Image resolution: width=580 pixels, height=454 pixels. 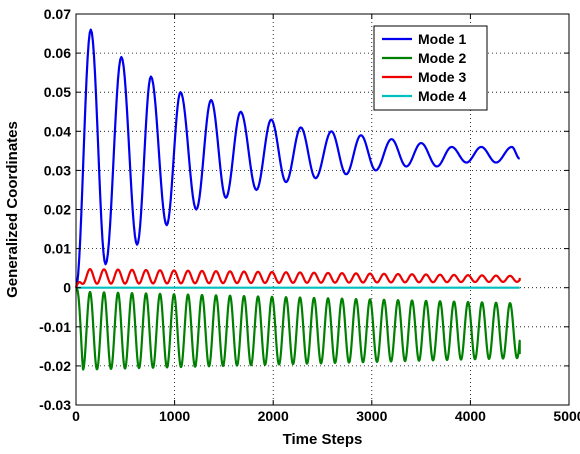 I want to click on y-tick-label: 0.05, so click(x=57, y=92).